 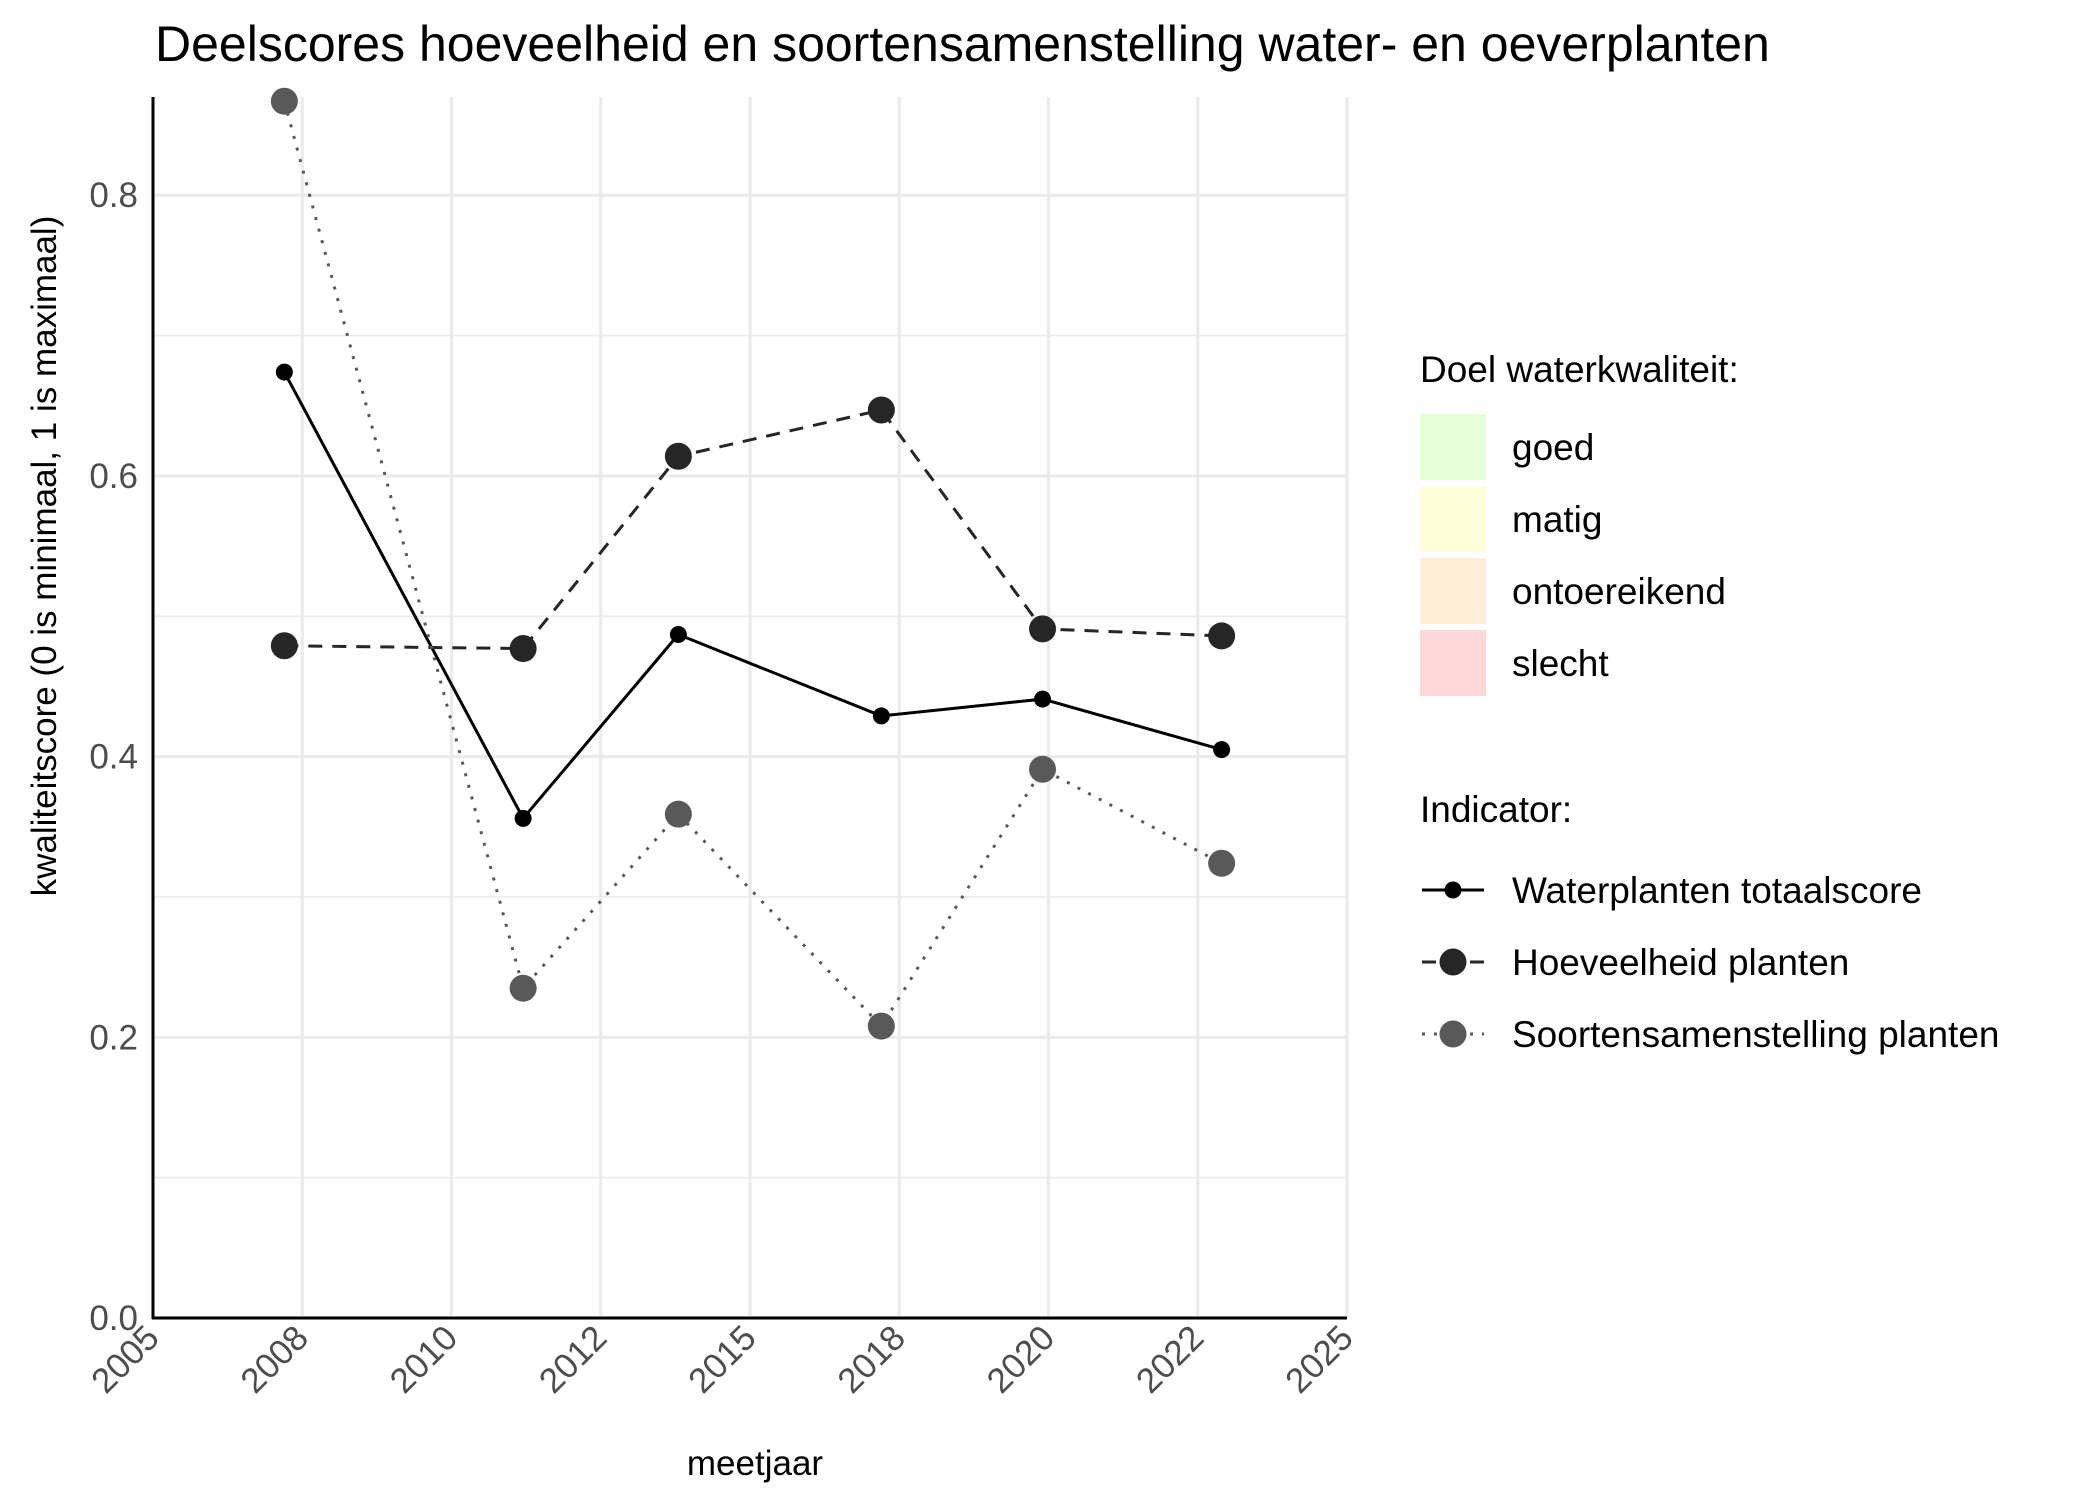 What do you see at coordinates (1170, 1359) in the screenshot?
I see `x-tick-label: 2022` at bounding box center [1170, 1359].